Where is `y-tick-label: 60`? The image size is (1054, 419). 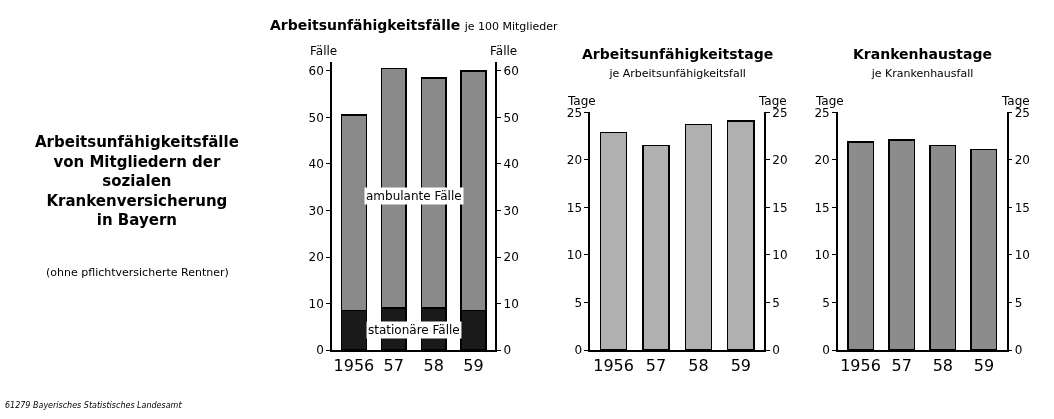
y-tick-label: 60 is located at coordinates (316, 71).